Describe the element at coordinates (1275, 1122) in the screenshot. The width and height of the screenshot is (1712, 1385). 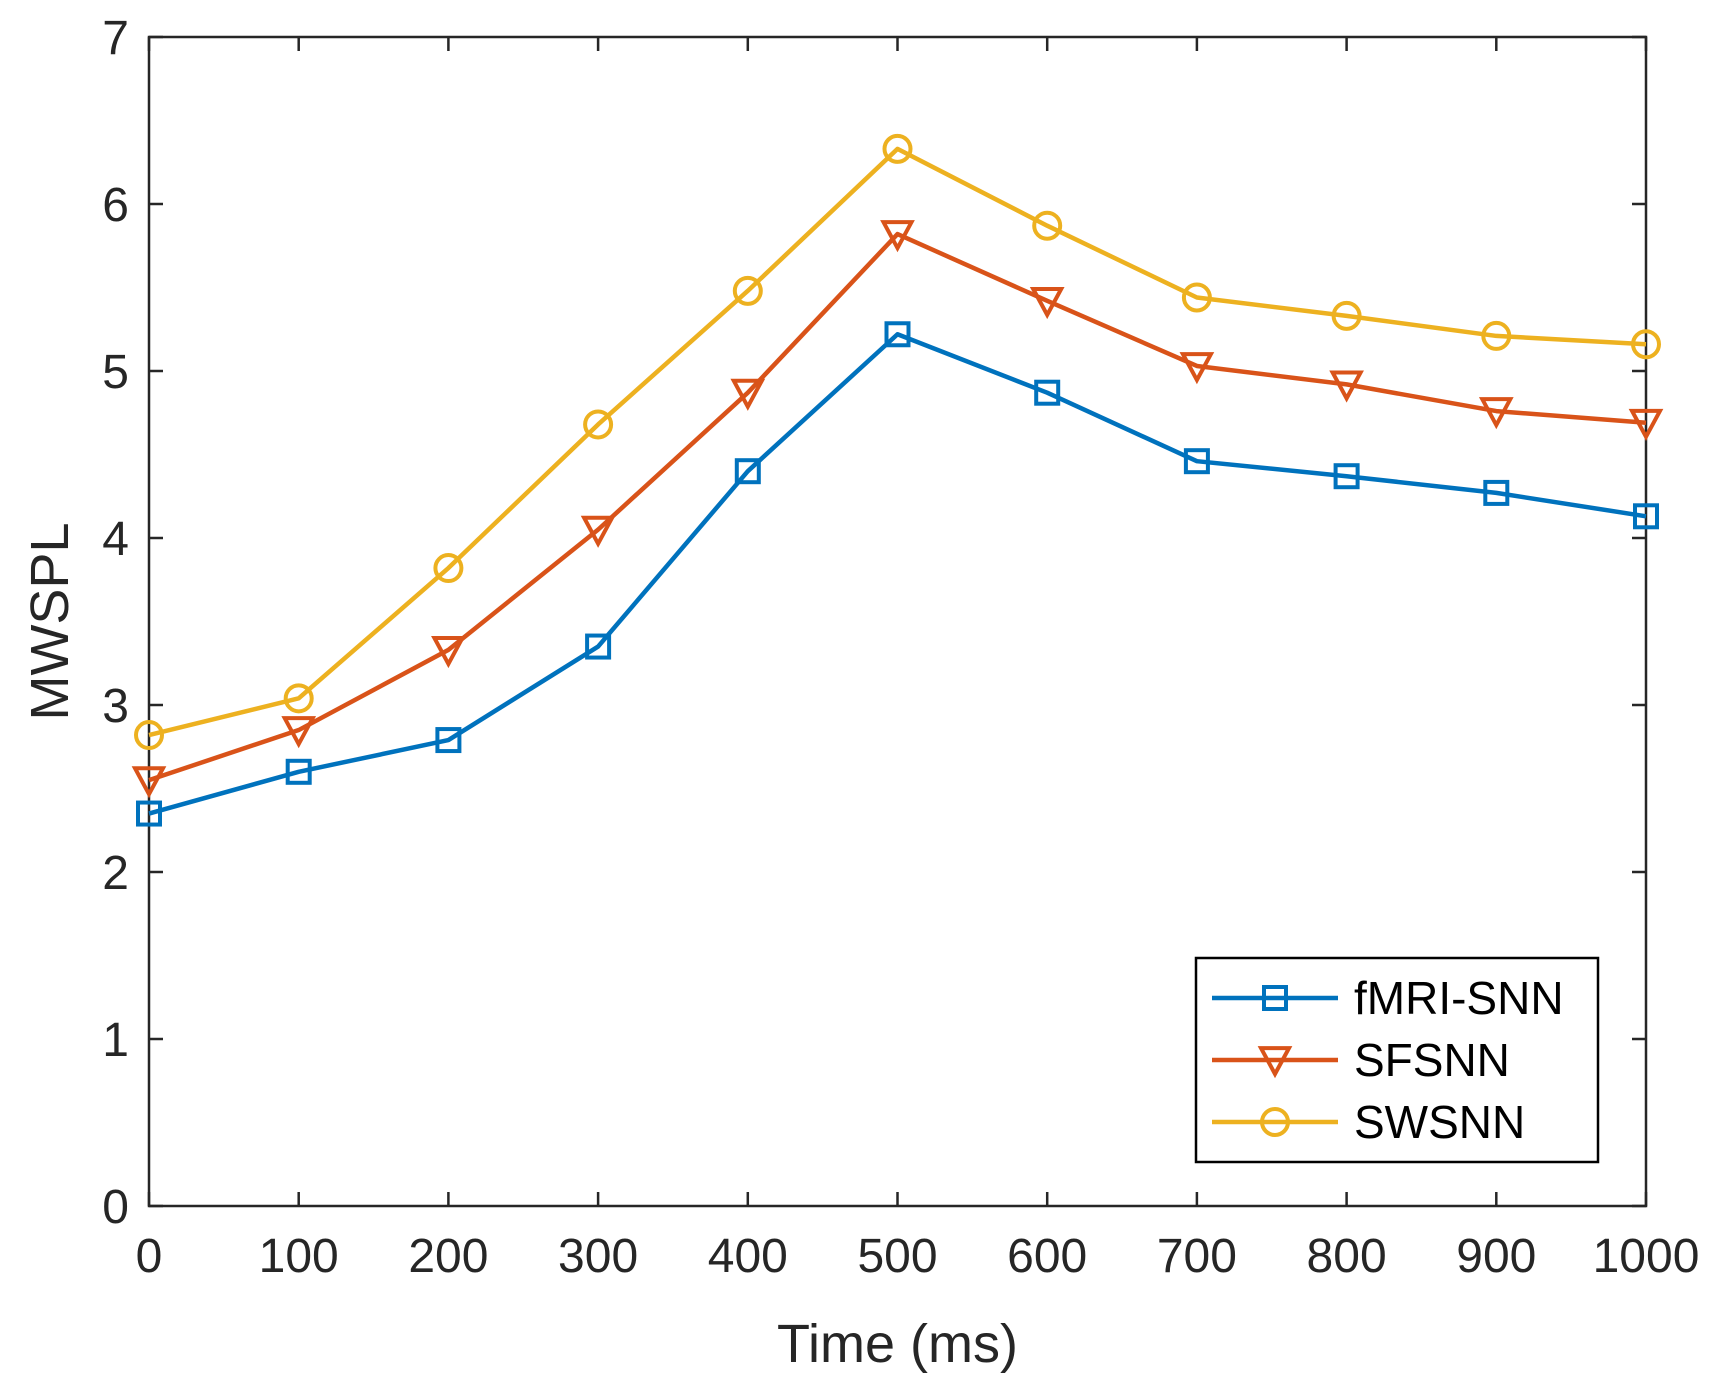
I see `legend-marker-swsnn` at that location.